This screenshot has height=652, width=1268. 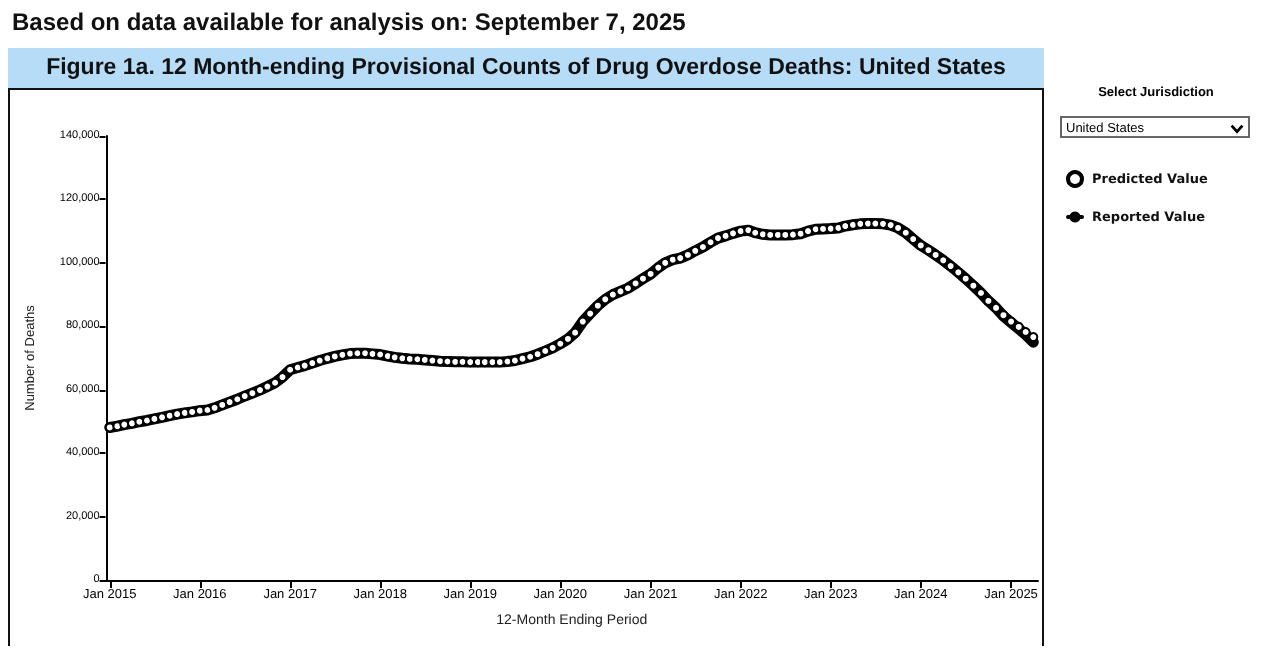 What do you see at coordinates (526, 68) in the screenshot?
I see `chart-title: Figure 1a. 12 Month-ending Provisional Counts of Drug Overdose Deaths: United States` at bounding box center [526, 68].